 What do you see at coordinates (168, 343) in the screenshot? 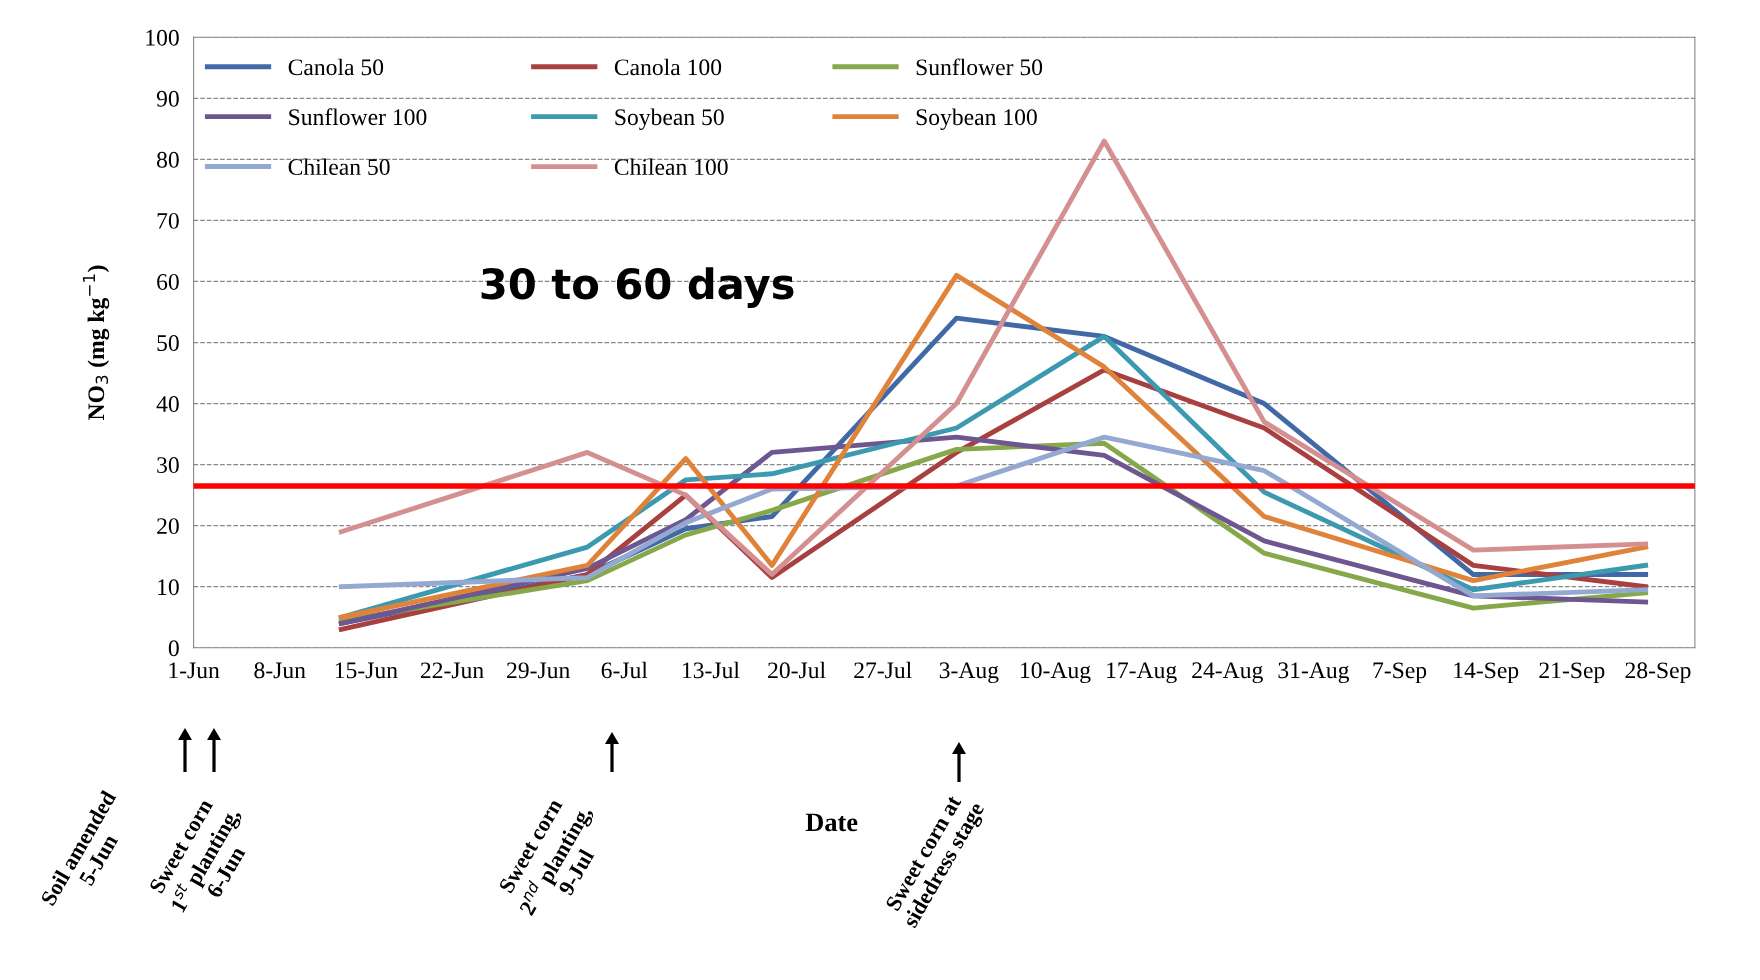
I see `y-tick-label: 50` at bounding box center [168, 343].